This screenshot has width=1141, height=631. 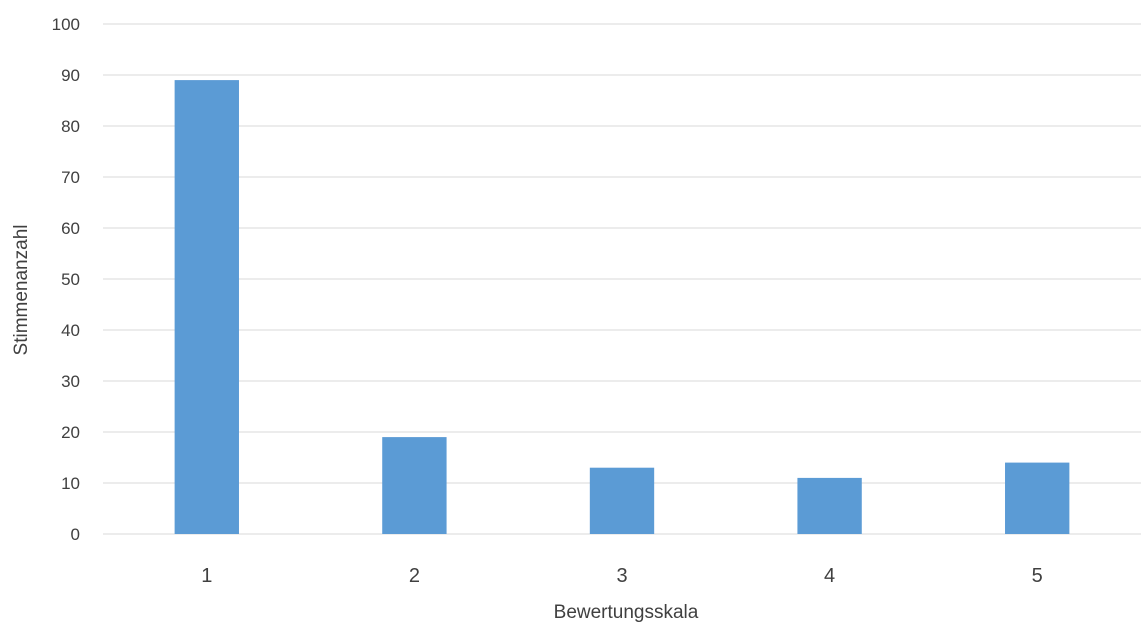 What do you see at coordinates (829, 576) in the screenshot?
I see `x-tick-label: 4` at bounding box center [829, 576].